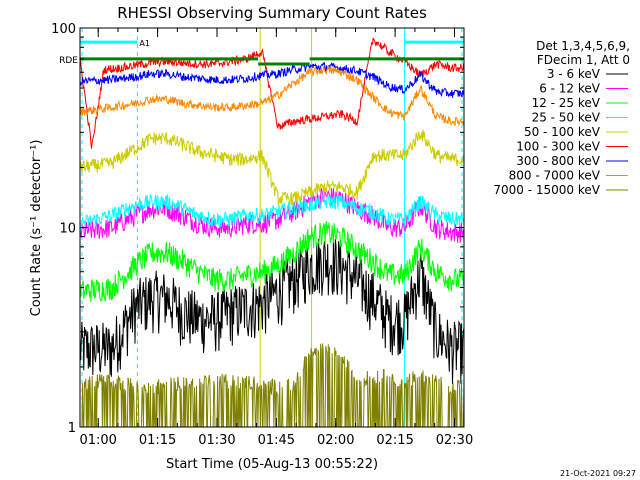  I want to click on y-tick-label: 1, so click(72, 428).